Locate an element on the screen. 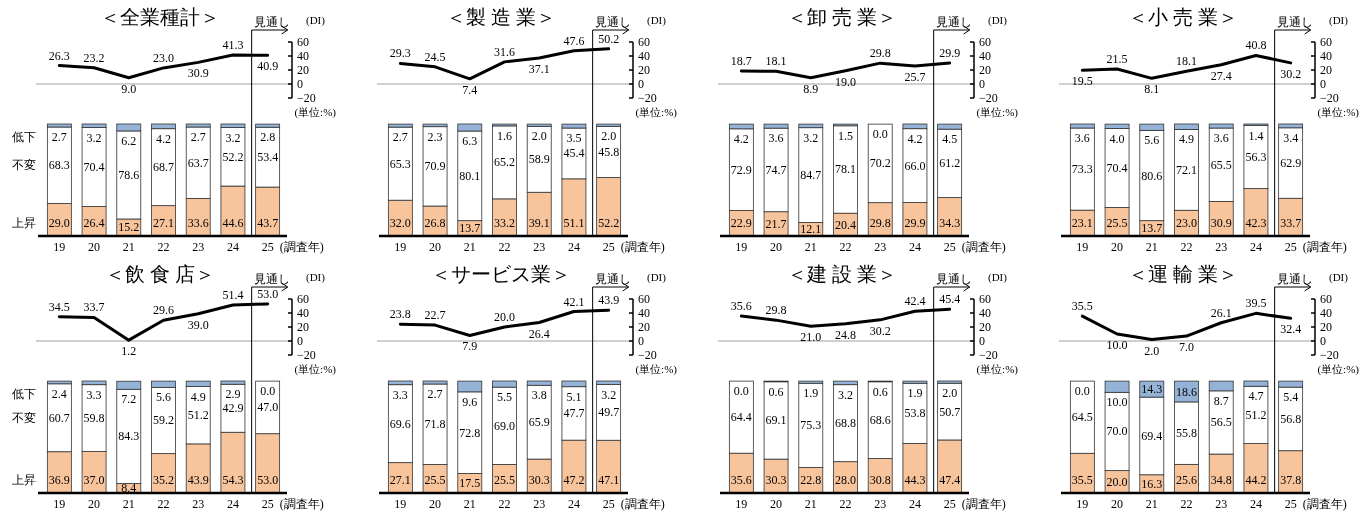  data-label: 27.4 is located at coordinates (1221, 75).